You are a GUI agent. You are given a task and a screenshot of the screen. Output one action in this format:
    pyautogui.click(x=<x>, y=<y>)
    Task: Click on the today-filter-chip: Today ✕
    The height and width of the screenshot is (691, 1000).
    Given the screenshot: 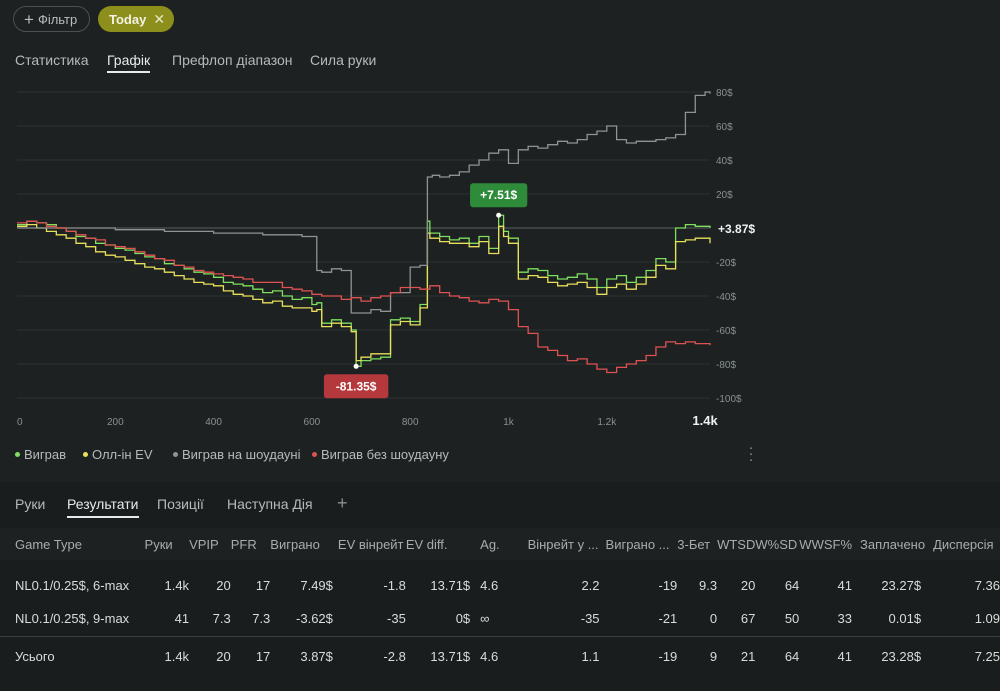 What is the action you would take?
    pyautogui.click(x=136, y=19)
    